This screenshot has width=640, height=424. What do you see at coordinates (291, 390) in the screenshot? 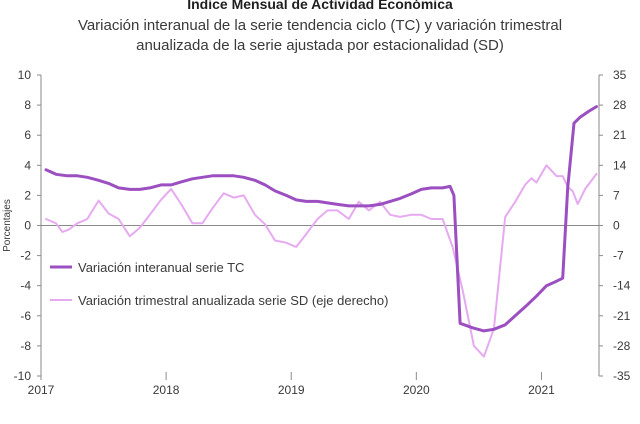
I see `x-tick-label: 2019` at bounding box center [291, 390].